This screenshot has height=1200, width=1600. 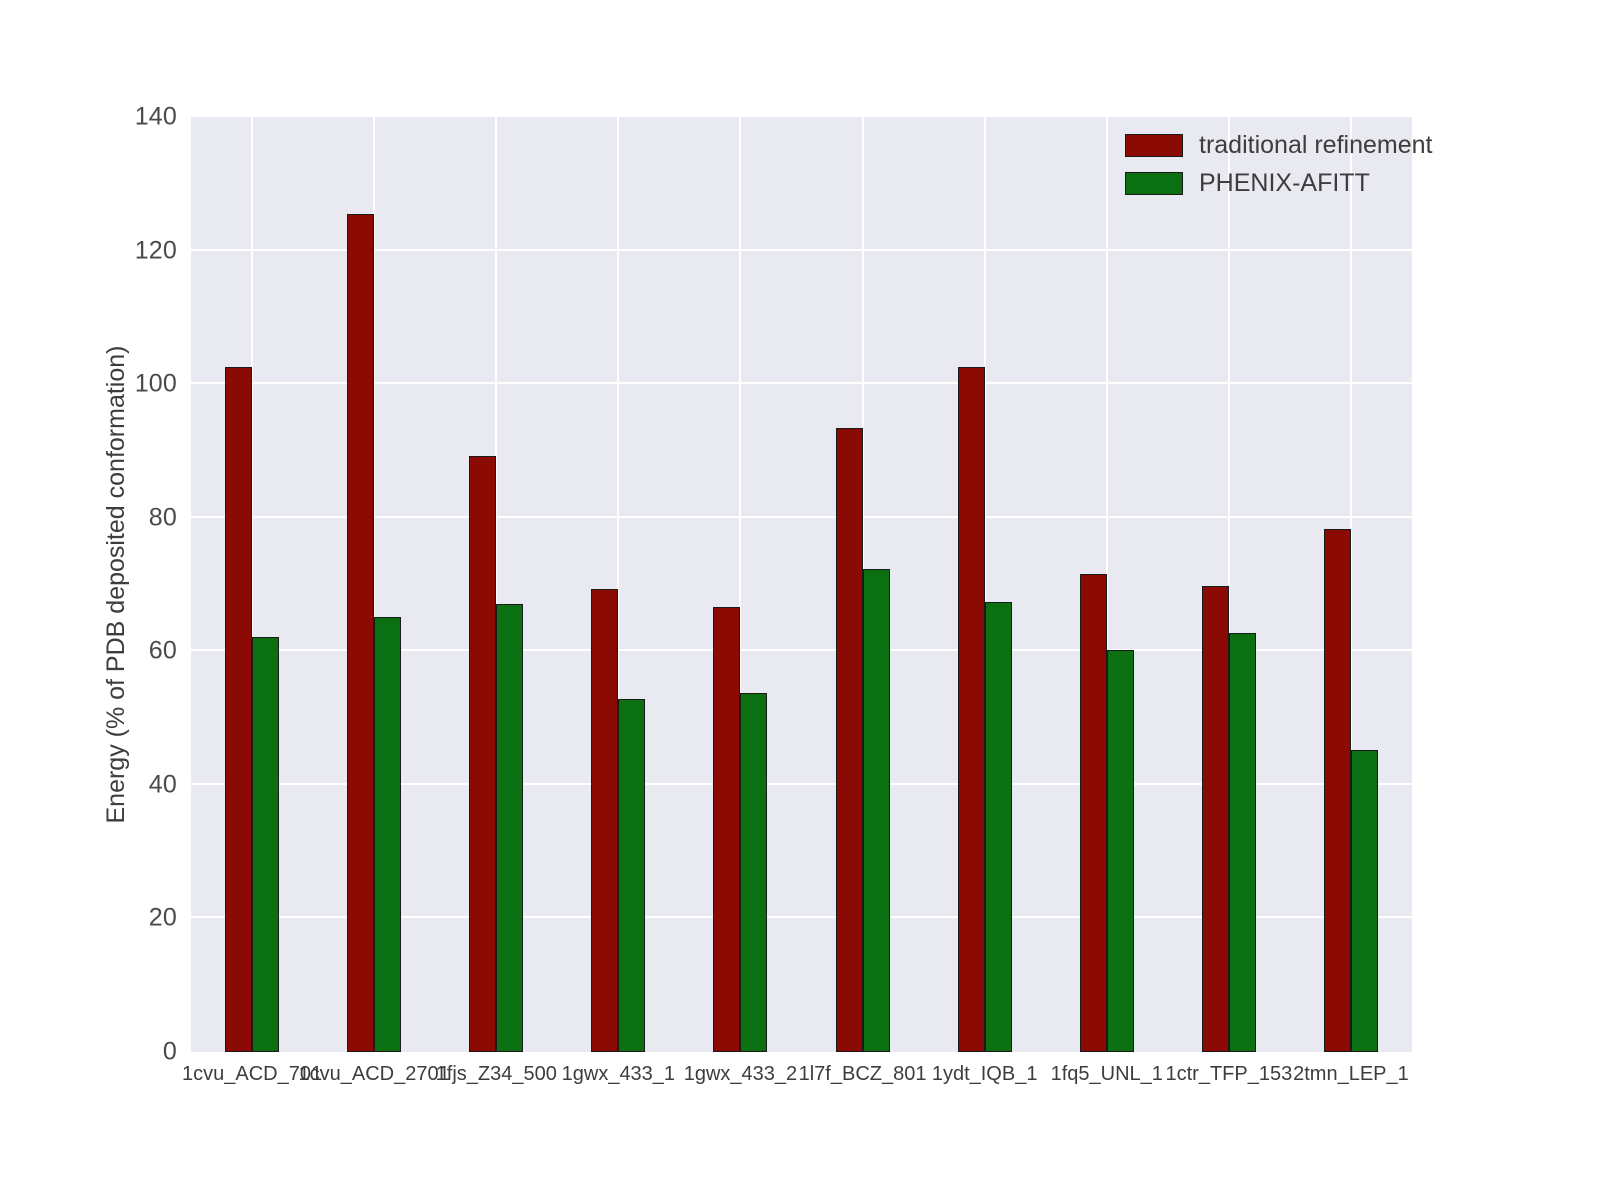 I want to click on legend-item-phenix-afitt: PHENIX-AFITT, so click(x=1267, y=183).